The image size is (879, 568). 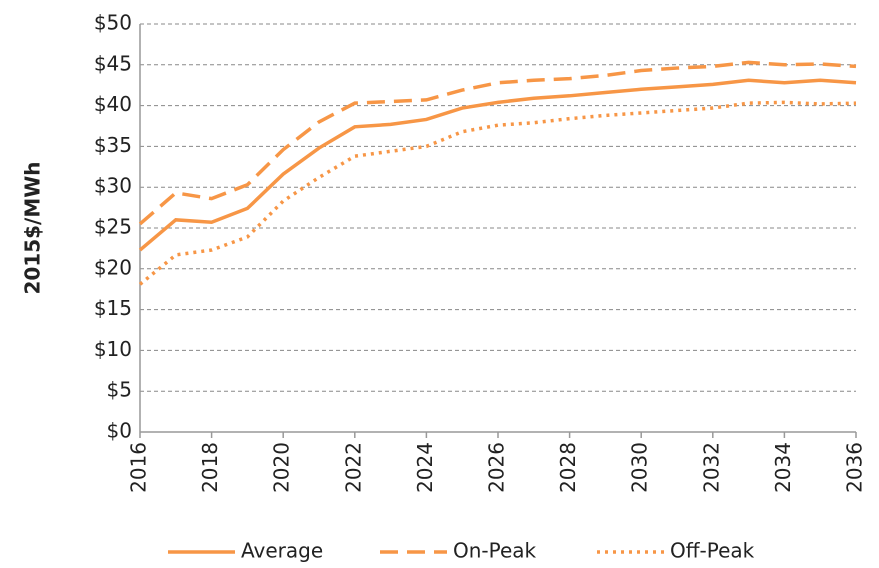 What do you see at coordinates (282, 467) in the screenshot?
I see `x-tick-label: 2020` at bounding box center [282, 467].